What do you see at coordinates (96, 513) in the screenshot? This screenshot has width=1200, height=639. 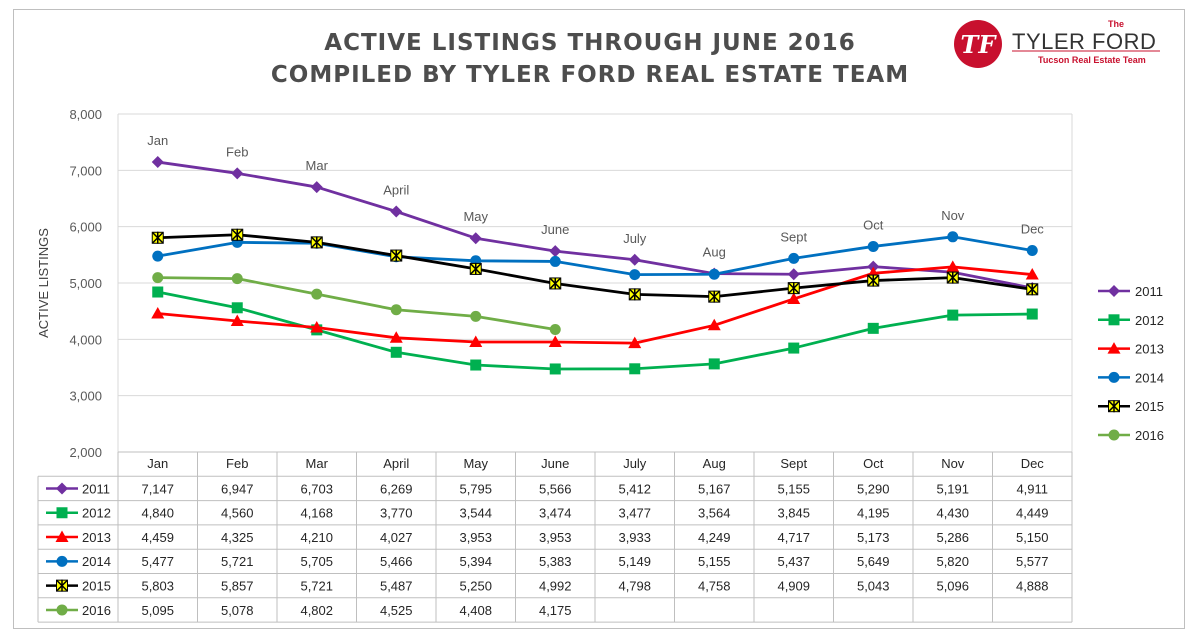 I see `table-series-name: 2012` at bounding box center [96, 513].